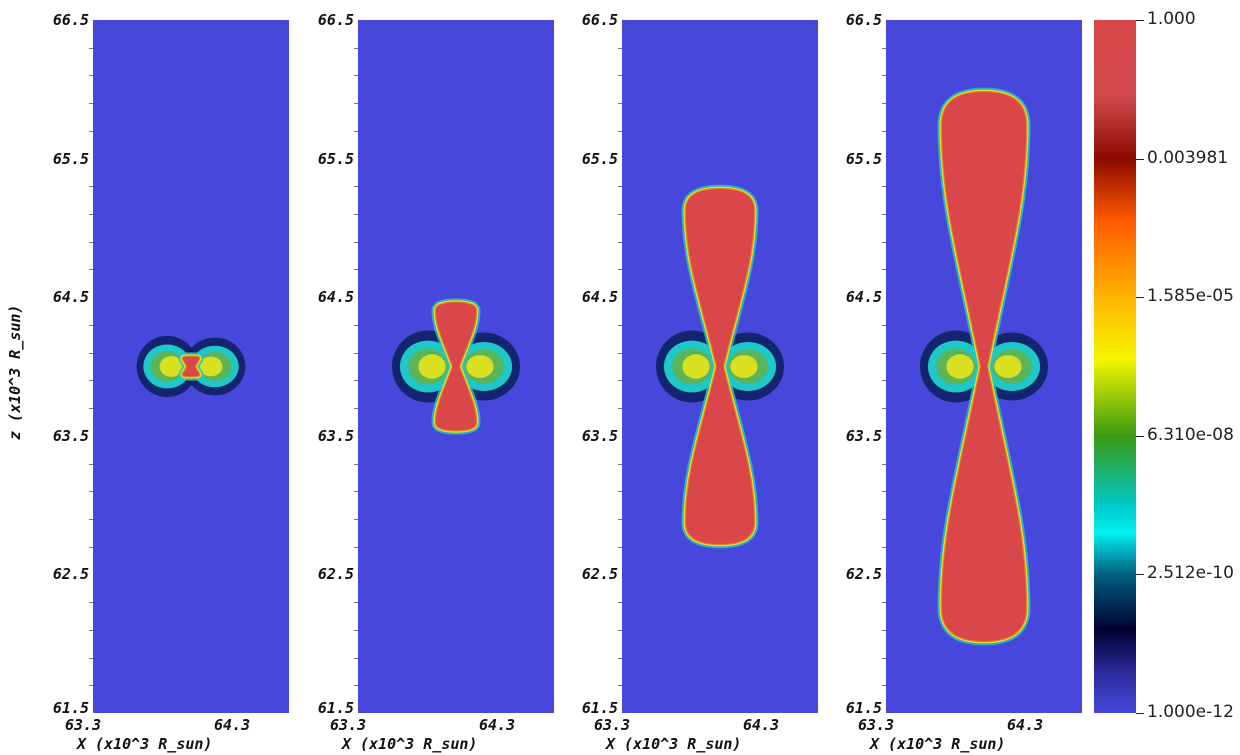 This screenshot has height=755, width=1240. What do you see at coordinates (599, 20) in the screenshot?
I see `y-tick-label: 66.5` at bounding box center [599, 20].